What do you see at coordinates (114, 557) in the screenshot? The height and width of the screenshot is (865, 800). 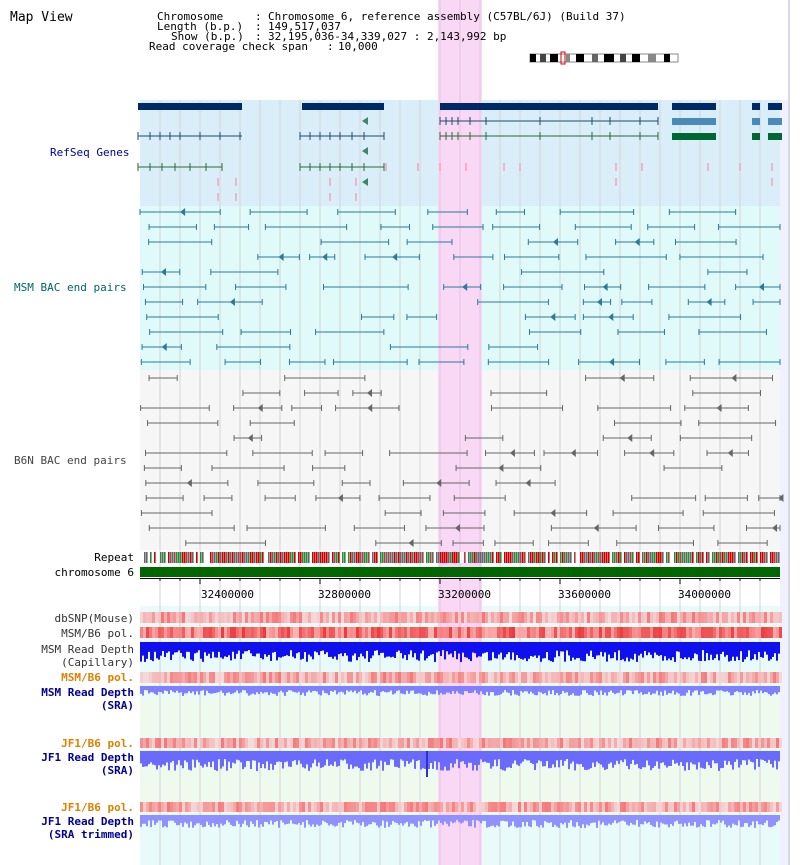 I see `track-label-repeat: Repeat` at bounding box center [114, 557].